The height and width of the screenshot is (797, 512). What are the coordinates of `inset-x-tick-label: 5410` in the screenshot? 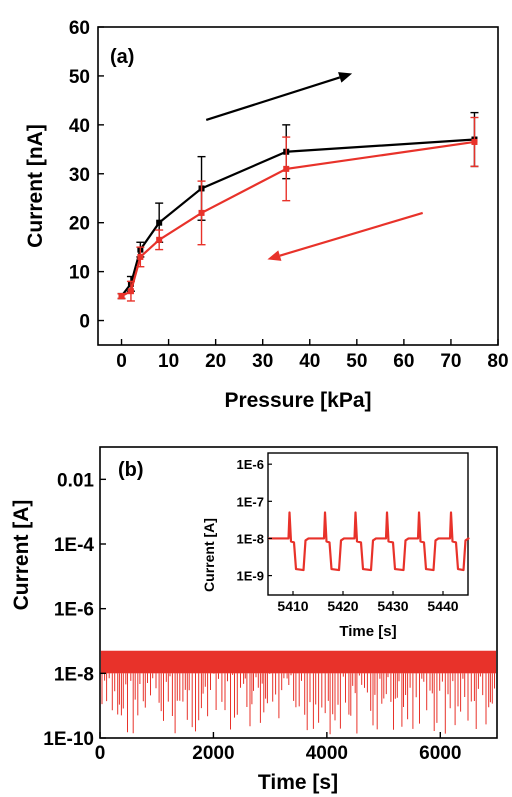 It's located at (292, 606).